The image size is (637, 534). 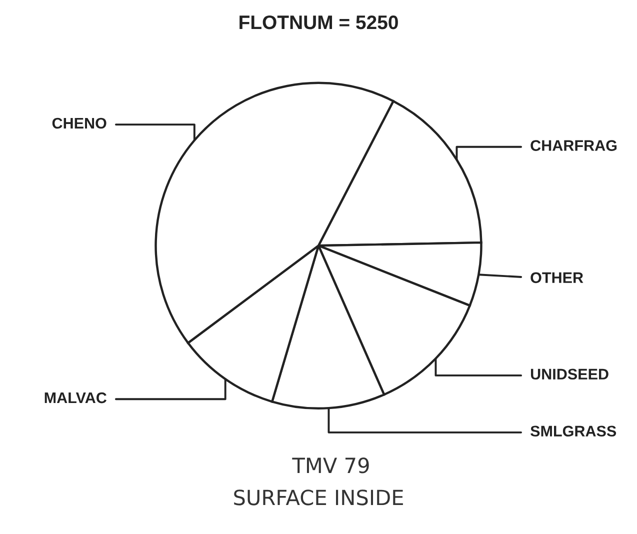 What do you see at coordinates (573, 431) in the screenshot?
I see `slice-label: SMLGRASS` at bounding box center [573, 431].